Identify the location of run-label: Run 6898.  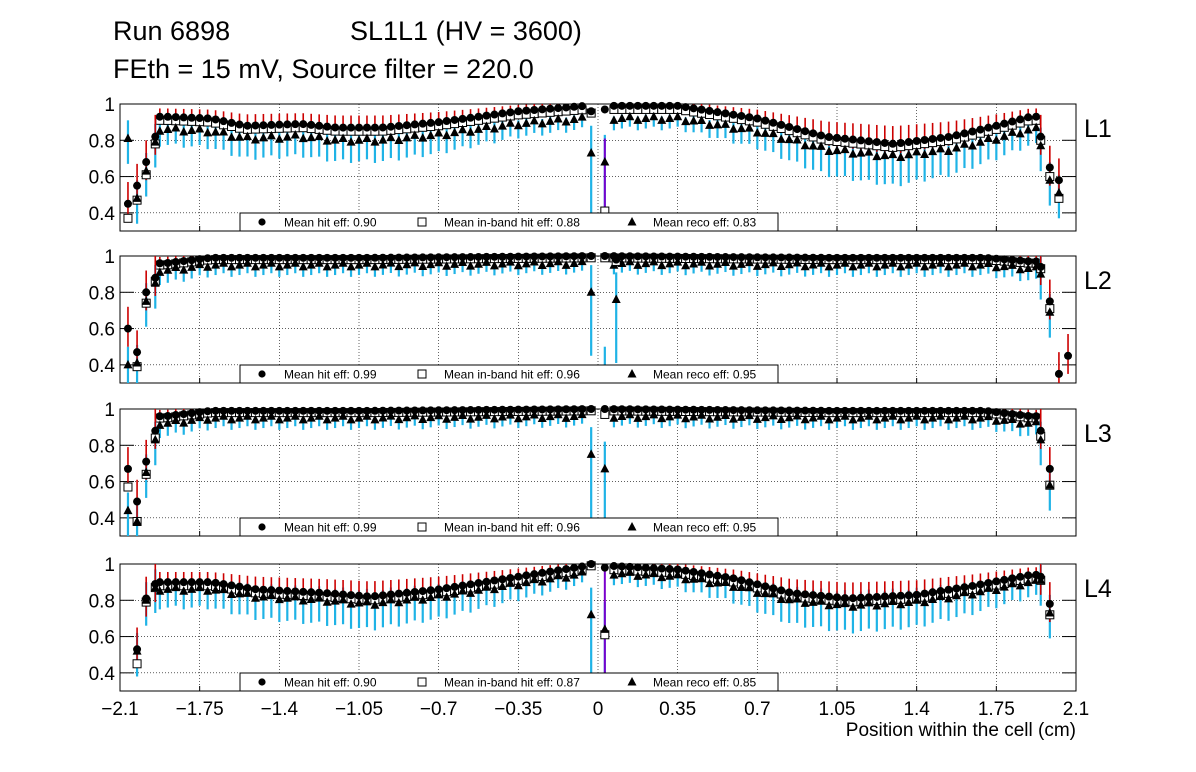
(172, 31).